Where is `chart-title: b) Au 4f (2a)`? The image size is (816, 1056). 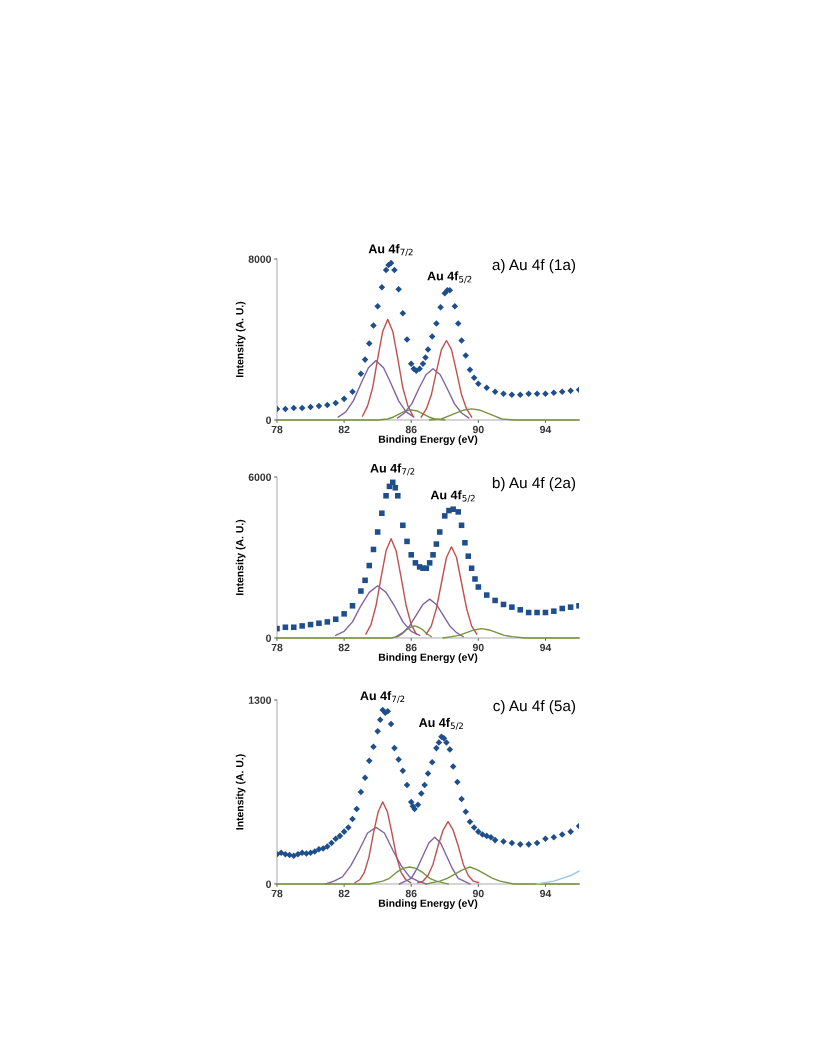
chart-title: b) Au 4f (2a) is located at coordinates (534, 484).